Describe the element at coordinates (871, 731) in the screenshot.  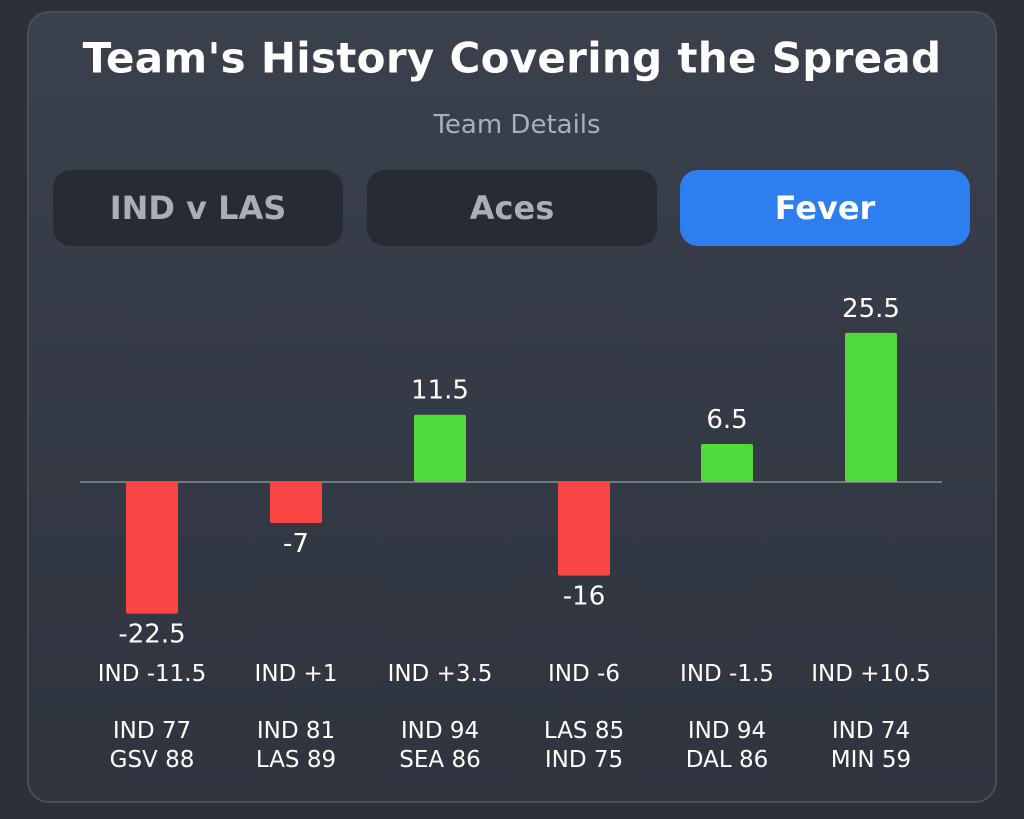
I see `score-line1-5: IND 74` at that location.